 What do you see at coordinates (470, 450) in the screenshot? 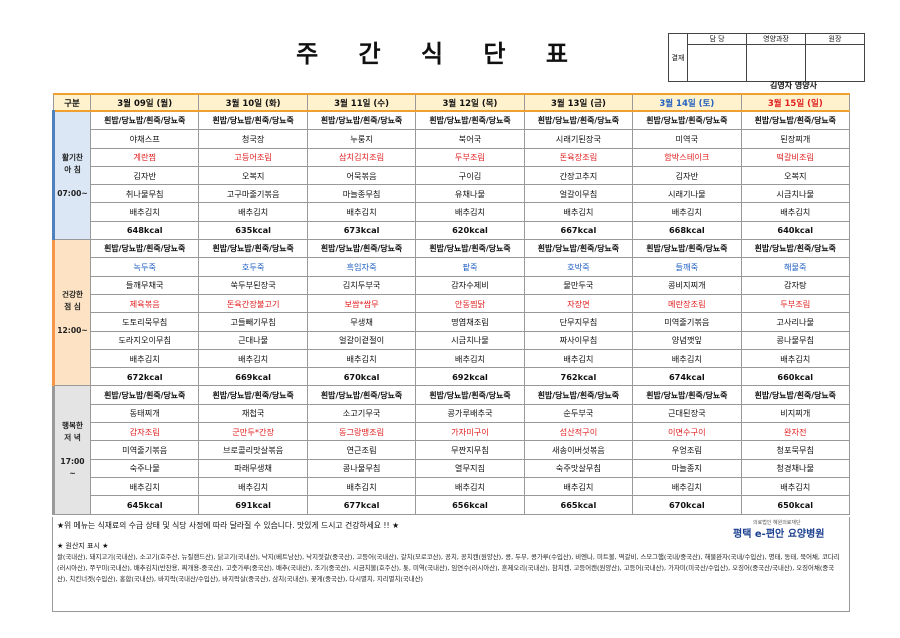
I see `menu-item: 무짠지무침` at bounding box center [470, 450].